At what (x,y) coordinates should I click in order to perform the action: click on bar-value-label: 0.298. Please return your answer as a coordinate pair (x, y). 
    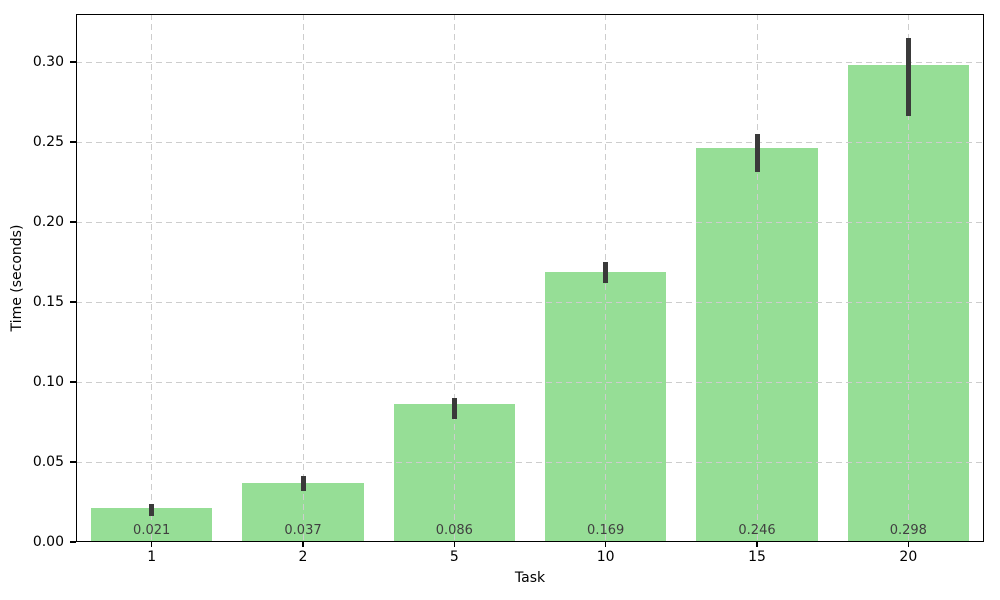
    Looking at the image, I should click on (908, 530).